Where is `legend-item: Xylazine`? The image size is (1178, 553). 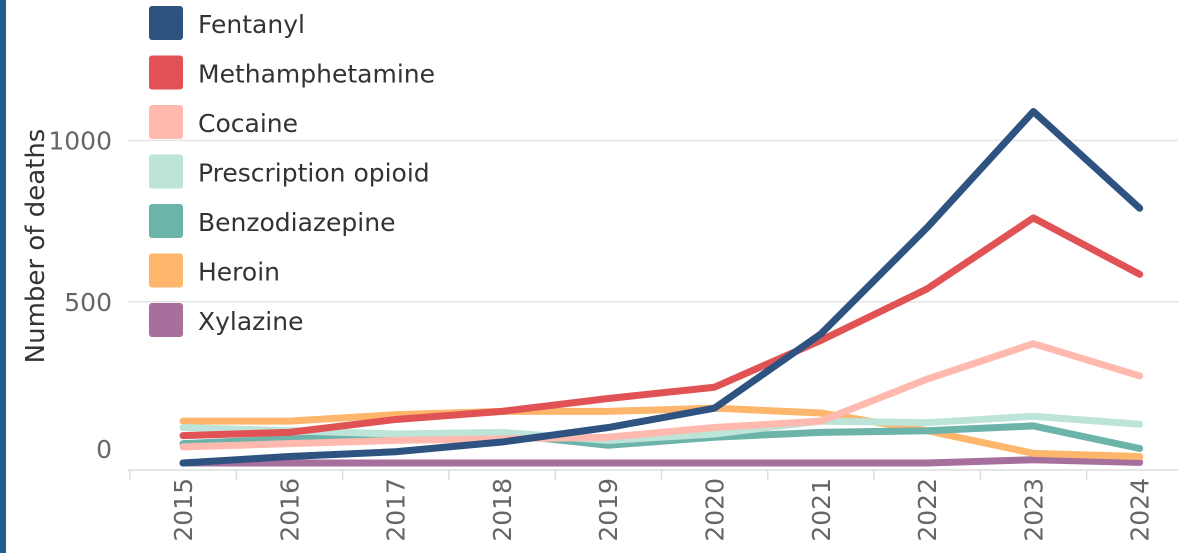 legend-item: Xylazine is located at coordinates (226, 320).